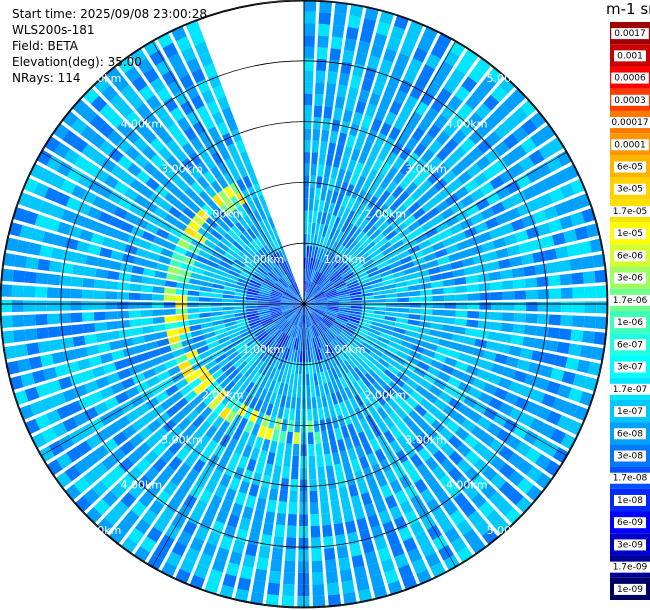 The height and width of the screenshot is (610, 650). What do you see at coordinates (45, 46) in the screenshot?
I see `field-name: Field: BETA` at bounding box center [45, 46].